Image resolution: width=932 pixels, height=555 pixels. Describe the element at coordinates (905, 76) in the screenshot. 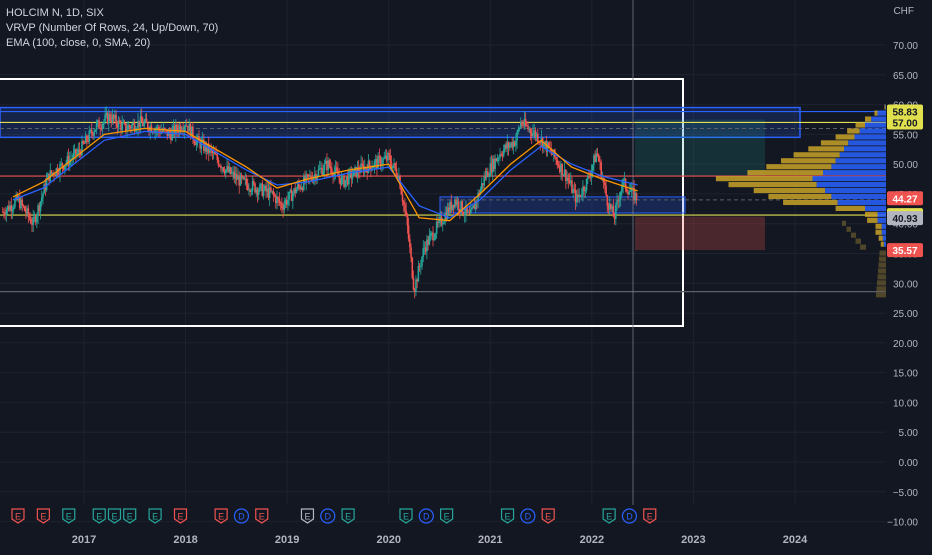

I see `y-axis-tick-label: 65.00` at that location.